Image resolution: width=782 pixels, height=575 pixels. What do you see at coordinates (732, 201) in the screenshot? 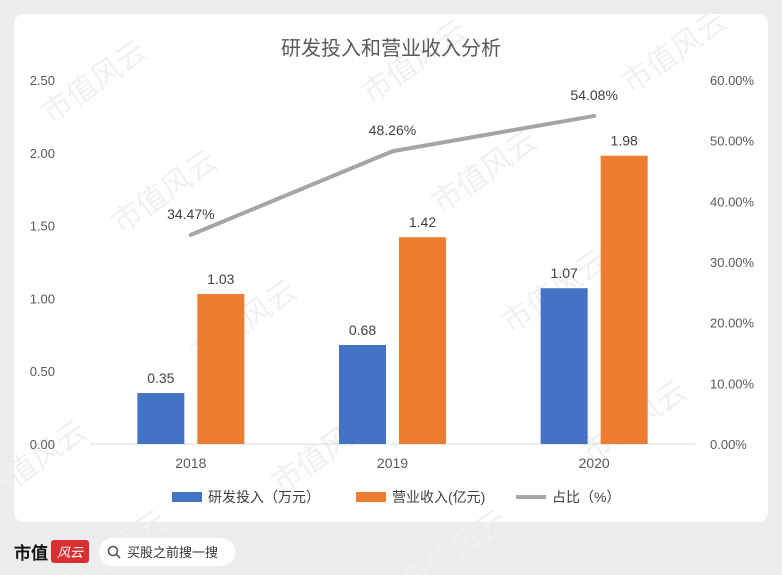
I see `y-right-tick-label: 40.00%` at bounding box center [732, 201].